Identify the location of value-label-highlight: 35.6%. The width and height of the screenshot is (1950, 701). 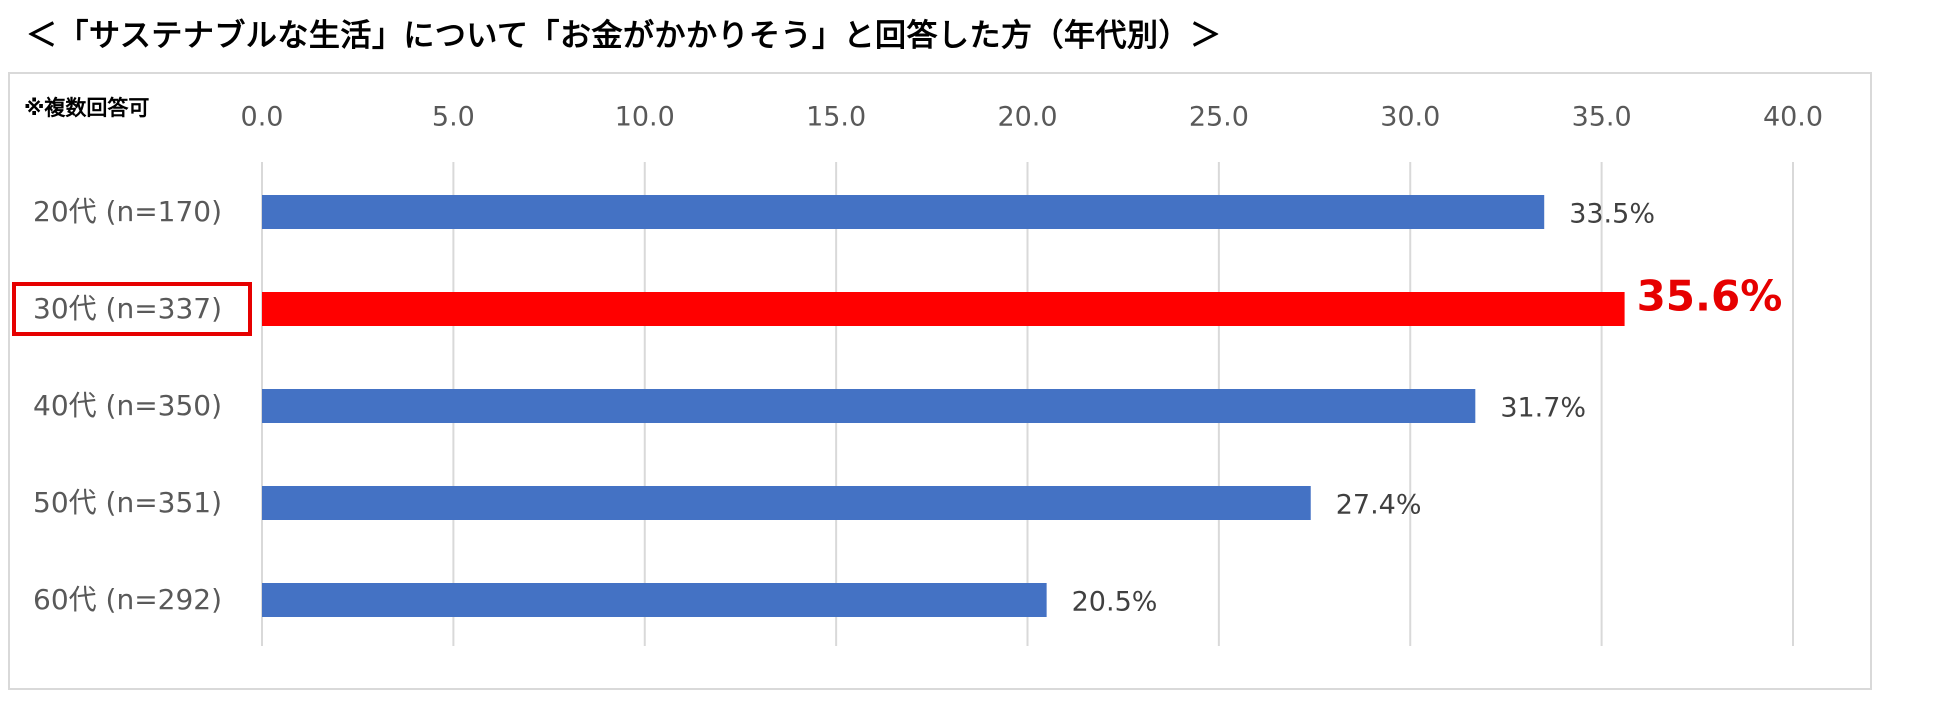
(1710, 296).